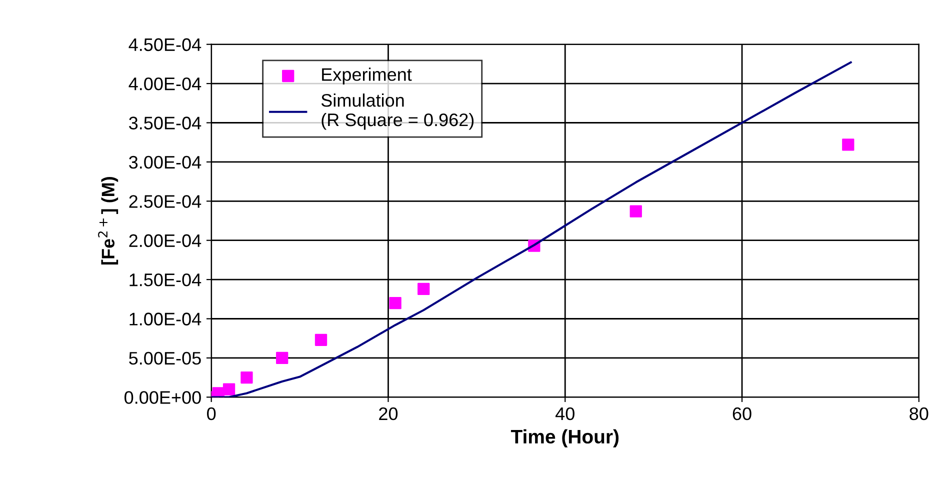 This screenshot has width=931, height=504. What do you see at coordinates (564, 413) in the screenshot?
I see `x-tick-label: 40` at bounding box center [564, 413].